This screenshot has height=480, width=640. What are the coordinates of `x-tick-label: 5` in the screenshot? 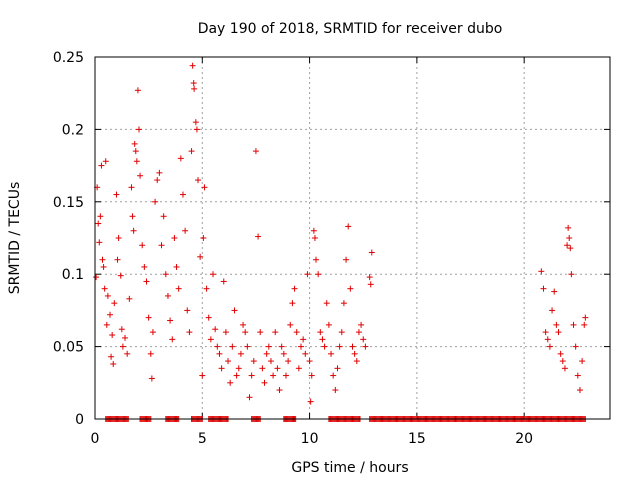 It's located at (202, 439).